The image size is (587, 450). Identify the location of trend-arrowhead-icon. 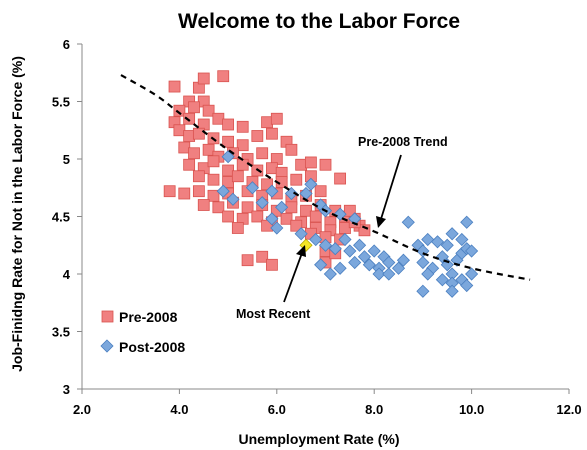
(381, 222).